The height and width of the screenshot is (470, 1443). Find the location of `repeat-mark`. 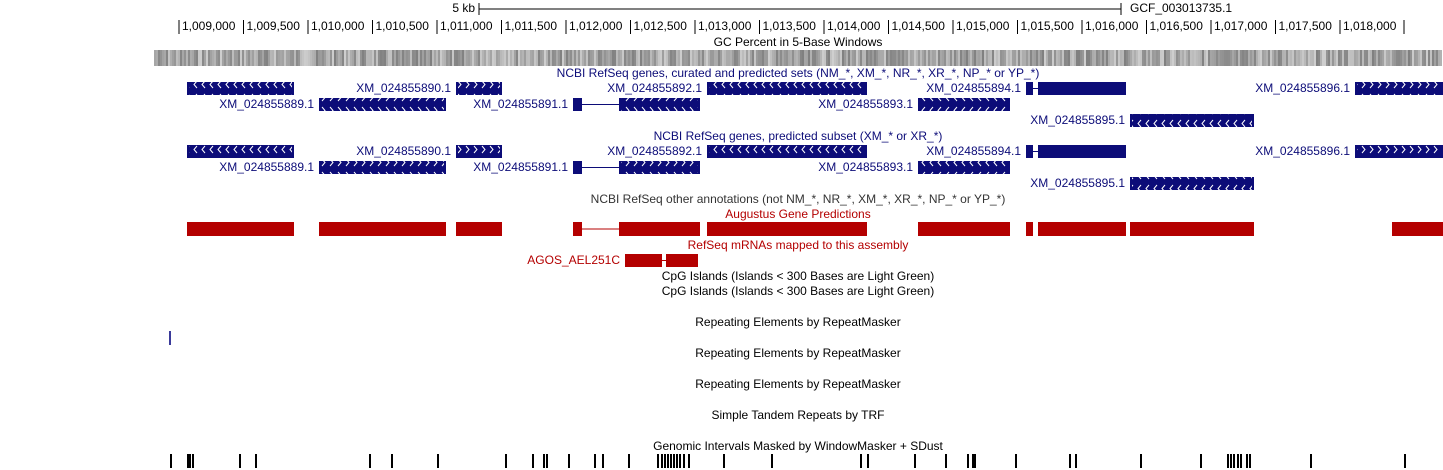

repeat-mark is located at coordinates (170, 338).